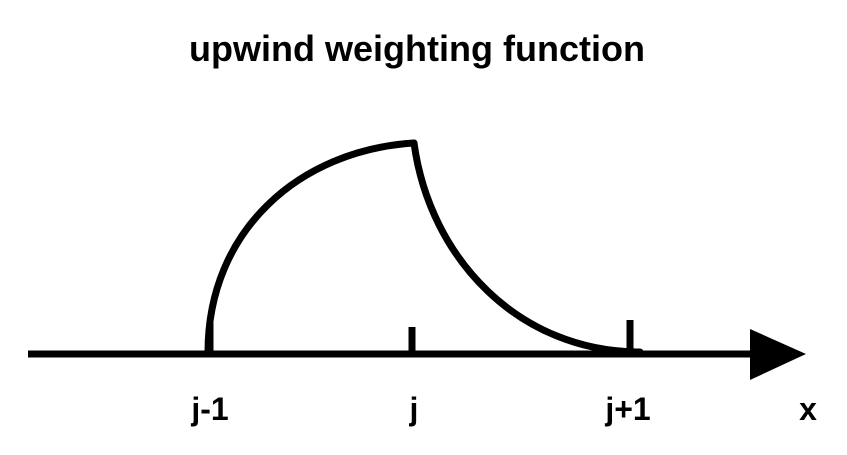 The height and width of the screenshot is (455, 847). What do you see at coordinates (414, 409) in the screenshot?
I see `tick-label-j: j` at bounding box center [414, 409].